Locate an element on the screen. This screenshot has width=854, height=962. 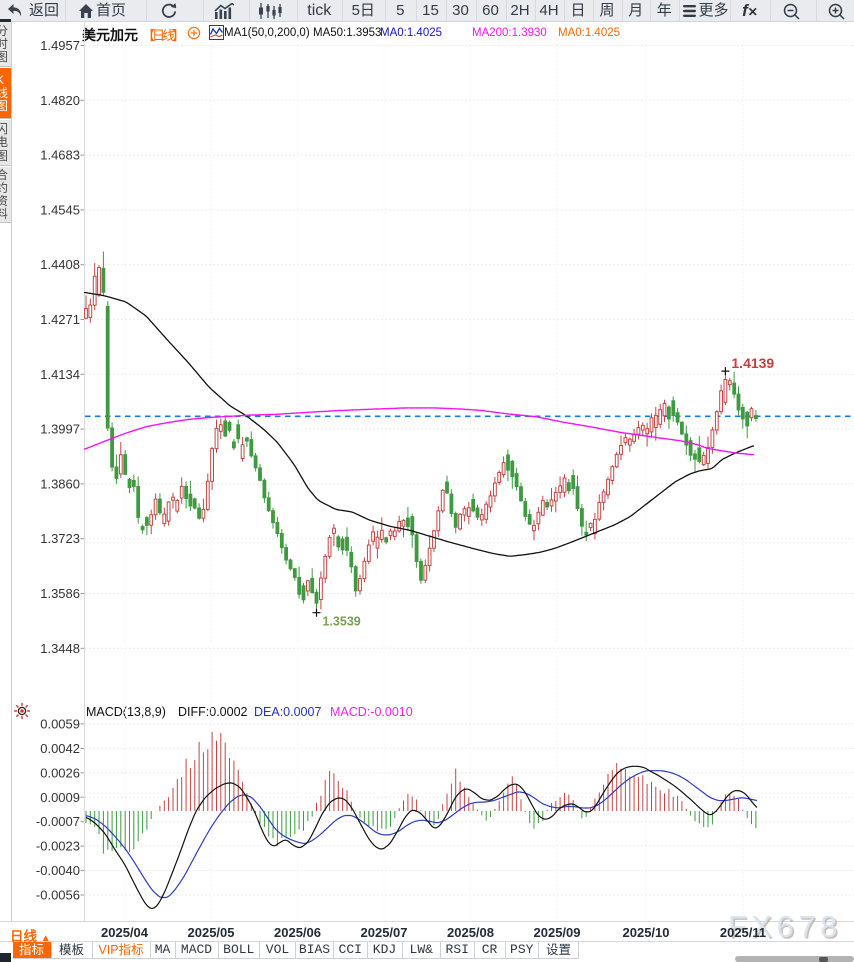
svg-text: 1.3586 is located at coordinates (60, 593).